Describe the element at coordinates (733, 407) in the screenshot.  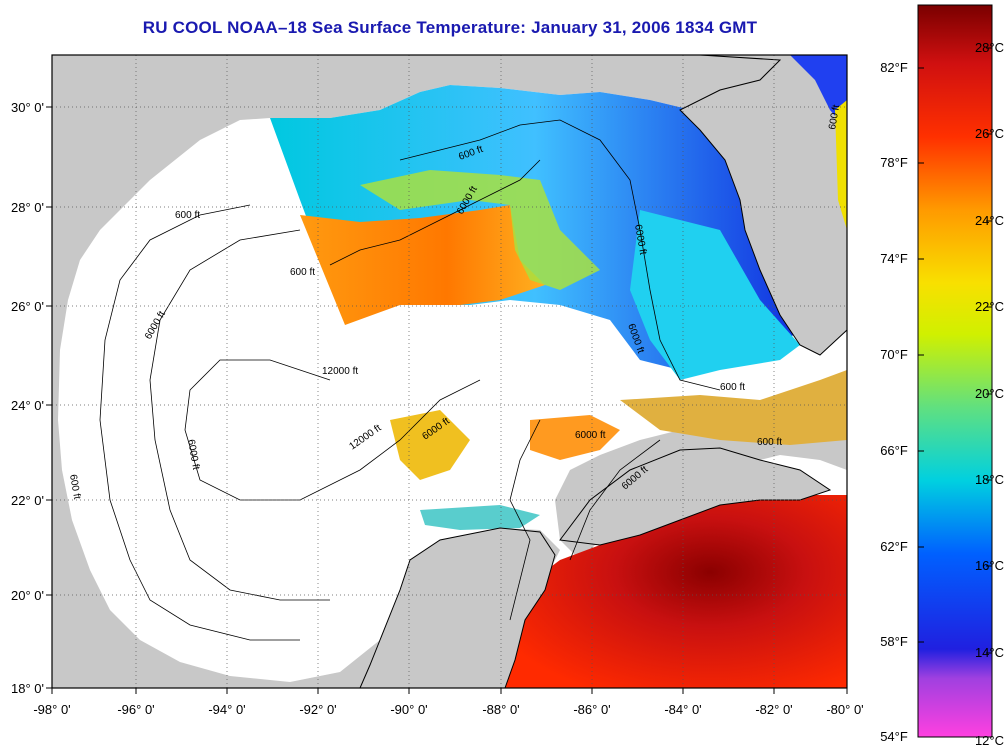
I see `sst-keys-strip` at that location.